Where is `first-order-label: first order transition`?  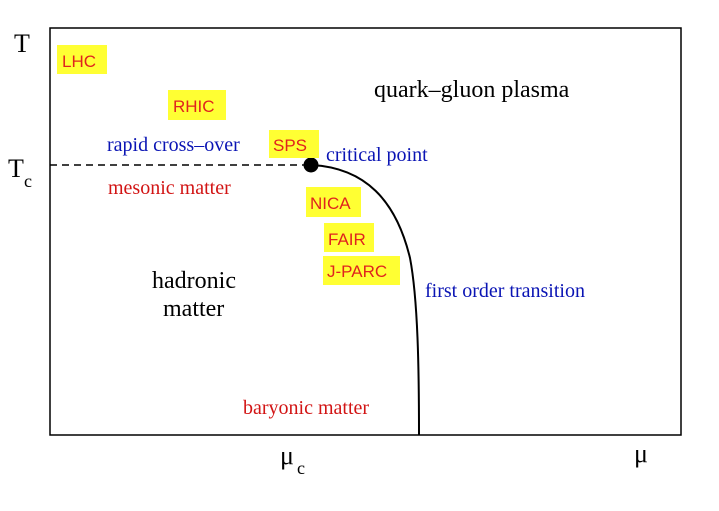
first-order-label: first order transition is located at coordinates (505, 291).